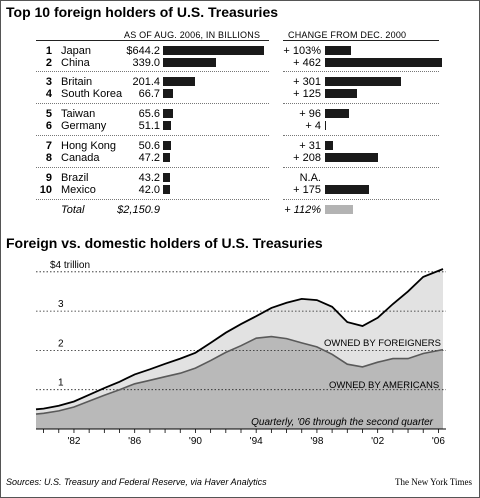 The height and width of the screenshot is (498, 480). What do you see at coordinates (146, 63) in the screenshot?
I see `value-label: 339.0` at bounding box center [146, 63].